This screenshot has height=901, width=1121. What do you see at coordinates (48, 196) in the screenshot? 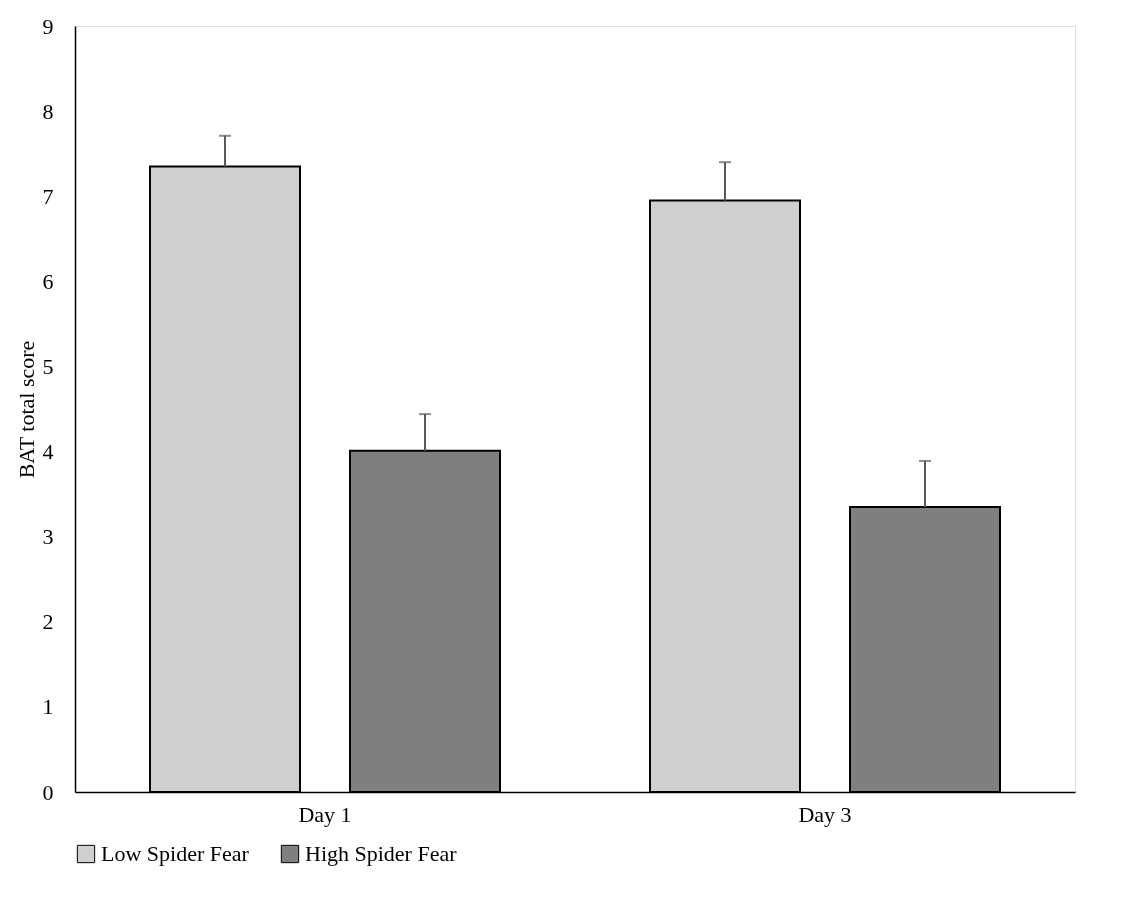
I see `y-tick-label: 7` at bounding box center [48, 196].